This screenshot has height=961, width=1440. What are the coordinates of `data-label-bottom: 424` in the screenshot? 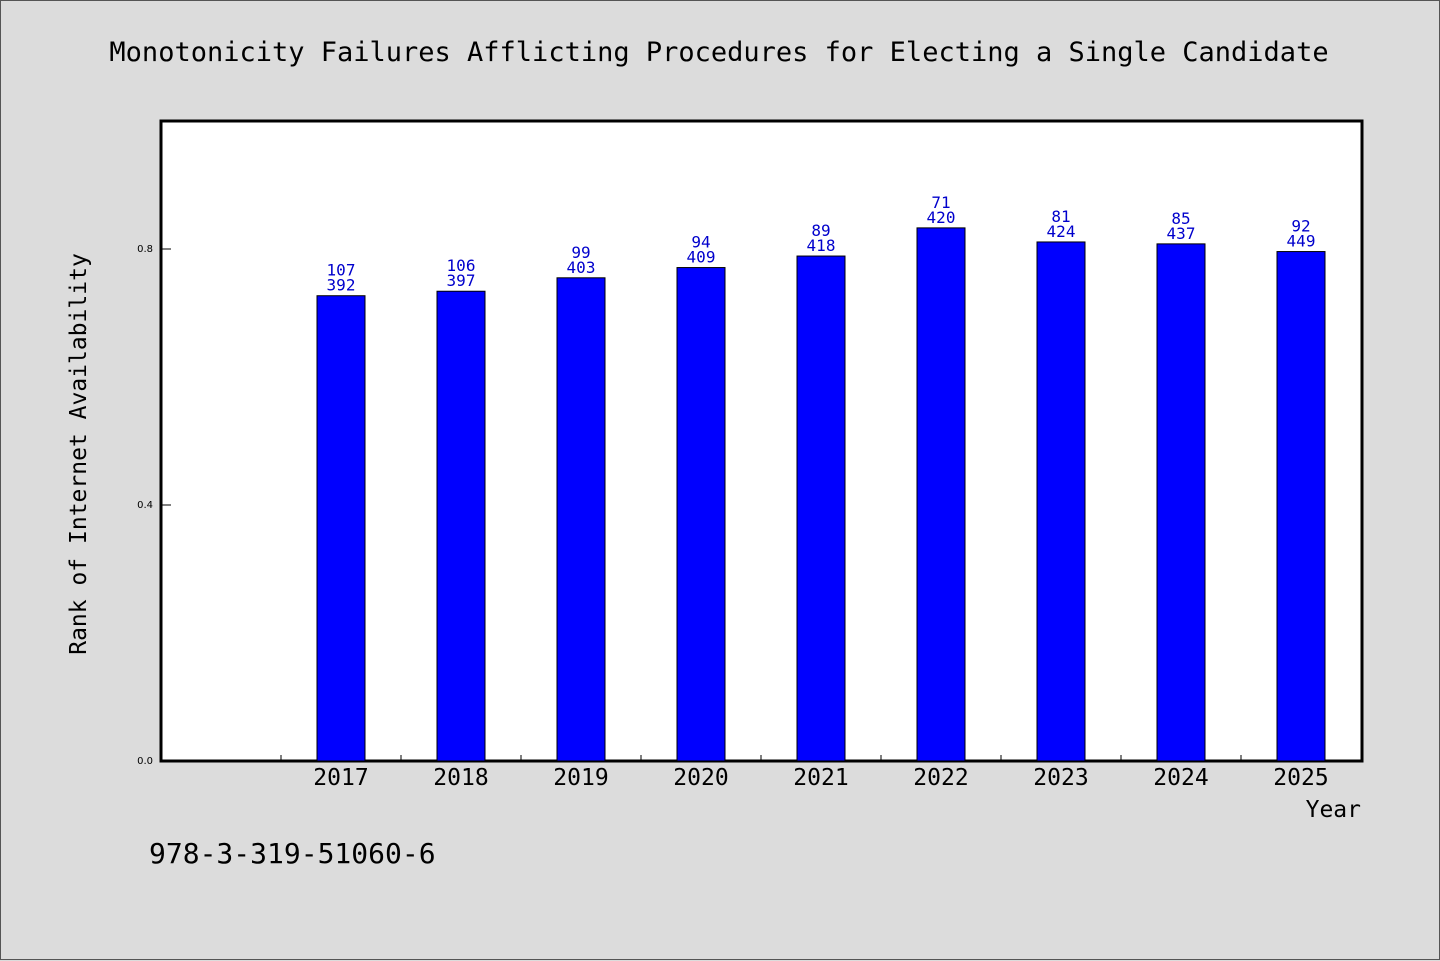 It's located at (1061, 231).